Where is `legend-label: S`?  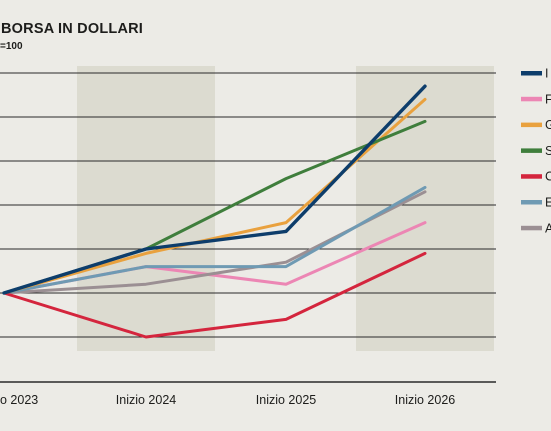 legend-label: S is located at coordinates (548, 151).